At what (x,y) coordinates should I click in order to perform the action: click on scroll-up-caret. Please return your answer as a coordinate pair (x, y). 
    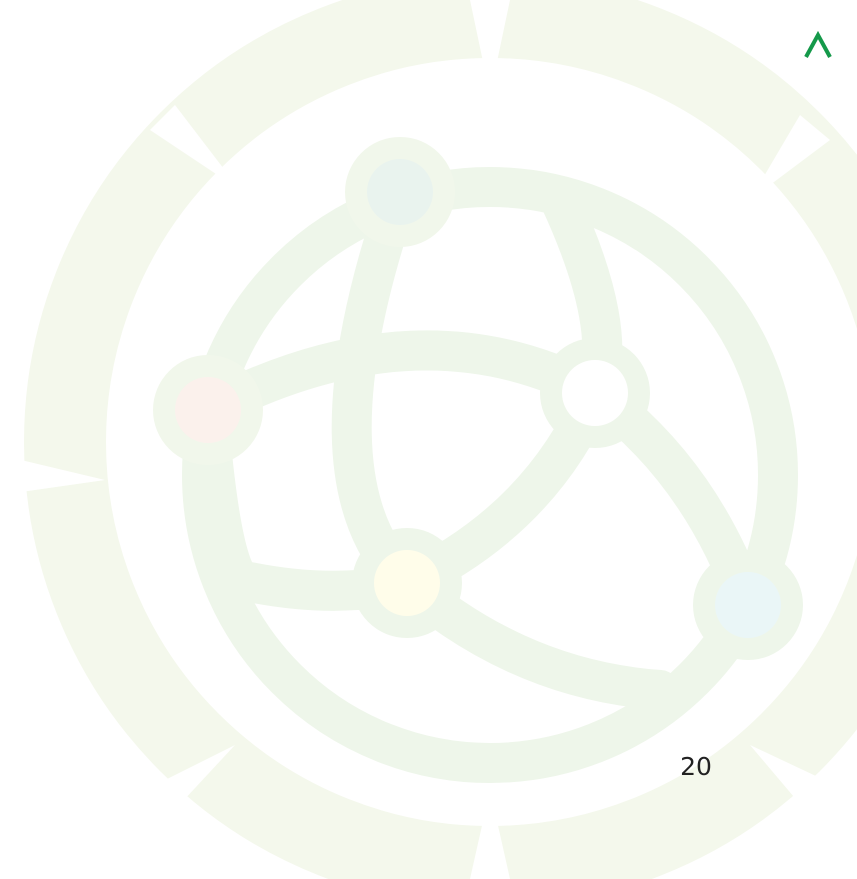
    Looking at the image, I should click on (818, 44).